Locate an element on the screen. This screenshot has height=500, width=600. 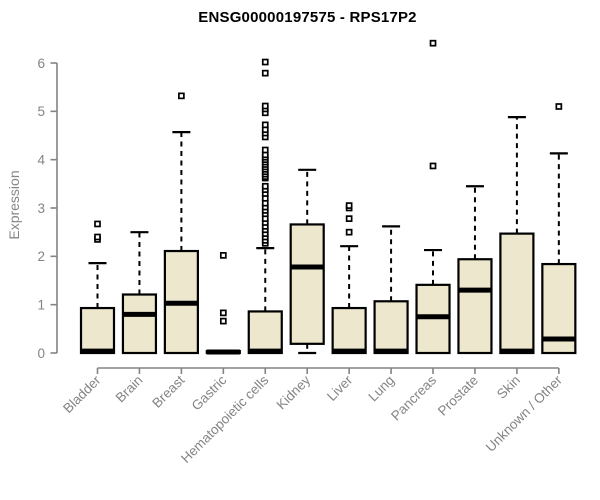
y-tick-label: 1 is located at coordinates (41, 304).